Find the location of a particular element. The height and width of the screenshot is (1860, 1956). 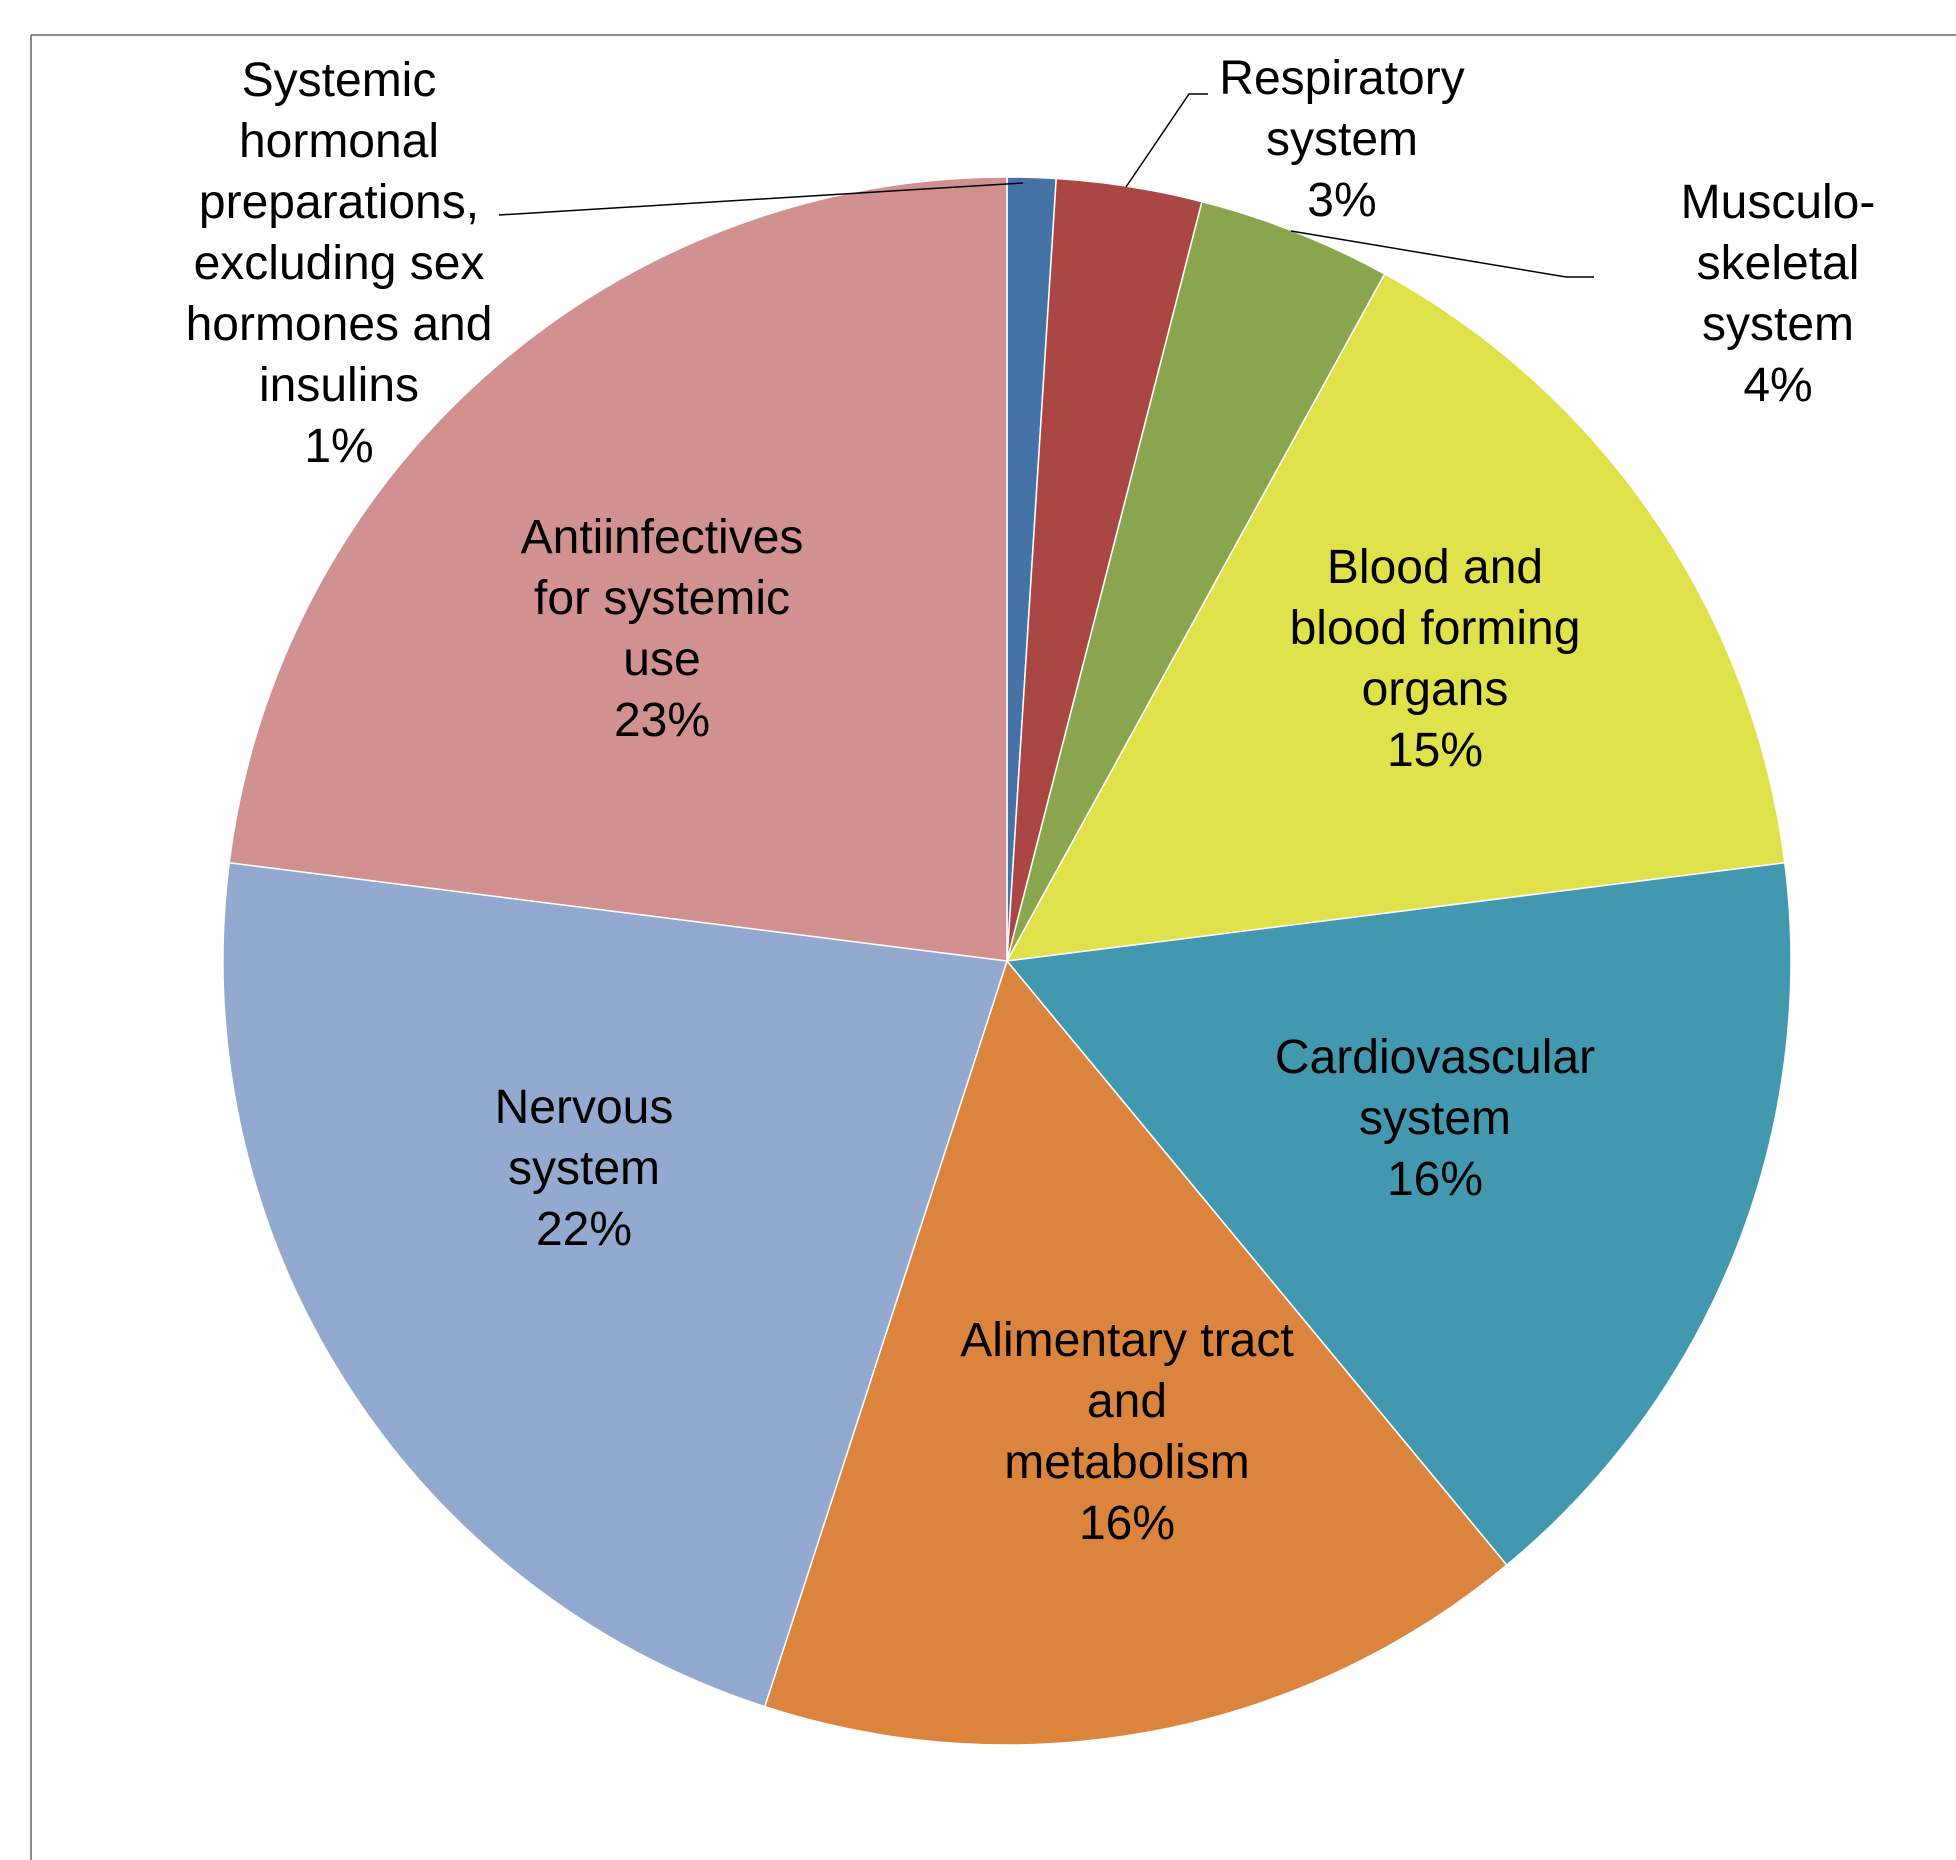

slice-label: Cardiovascular system 16% is located at coordinates (1435, 1118).